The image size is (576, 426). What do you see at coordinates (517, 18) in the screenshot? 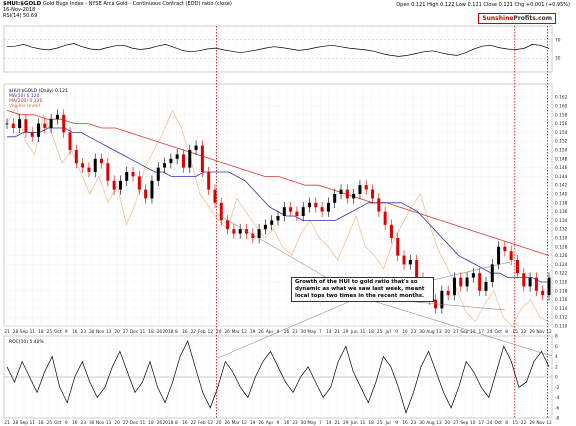
I see `brand-logo: SunshineProfits.com` at bounding box center [517, 18].